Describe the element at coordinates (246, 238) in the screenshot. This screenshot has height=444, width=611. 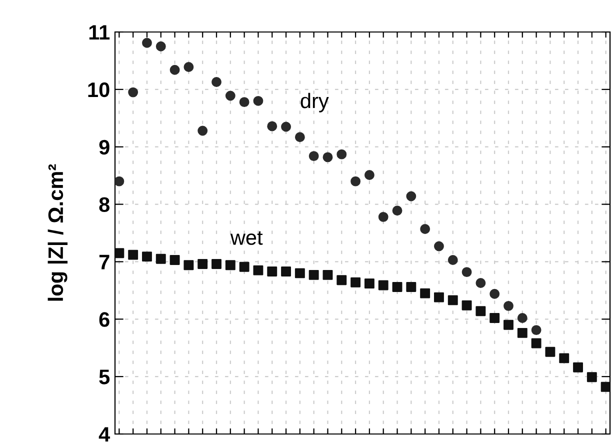
I see `series-label: wet` at that location.